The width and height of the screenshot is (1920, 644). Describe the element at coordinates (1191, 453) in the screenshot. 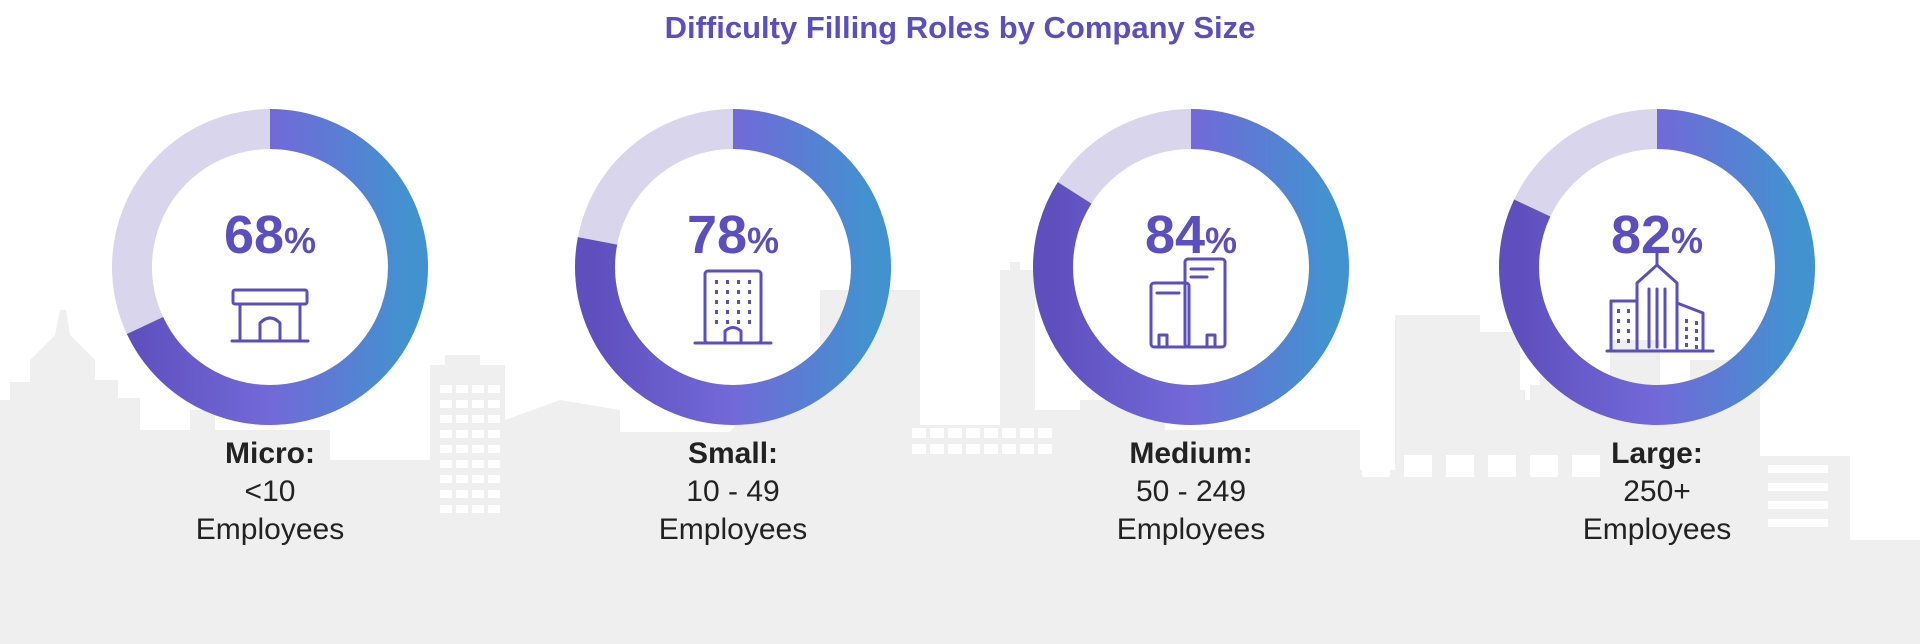

I see `category-name: Medium:` at that location.